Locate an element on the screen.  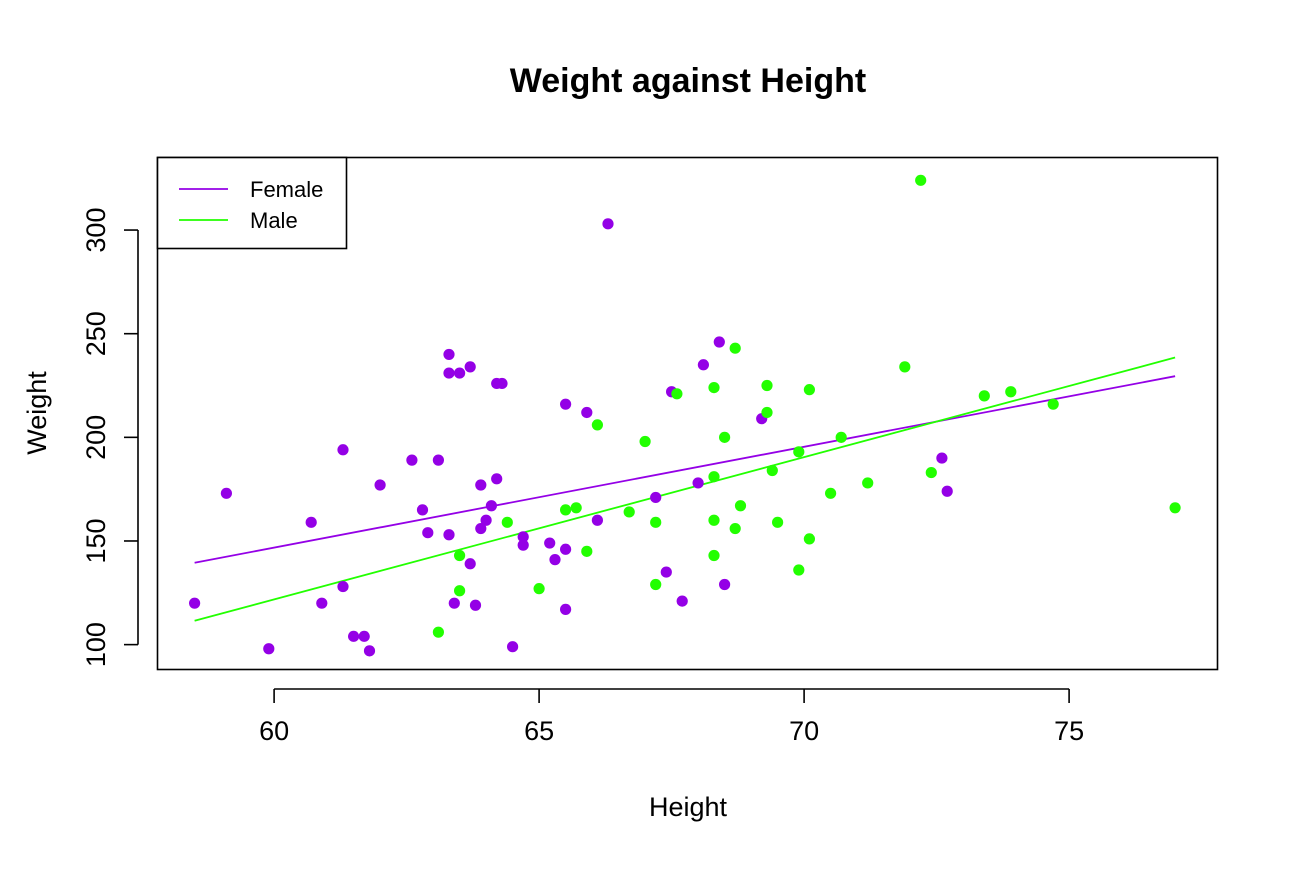
legend-box is located at coordinates (252, 203).